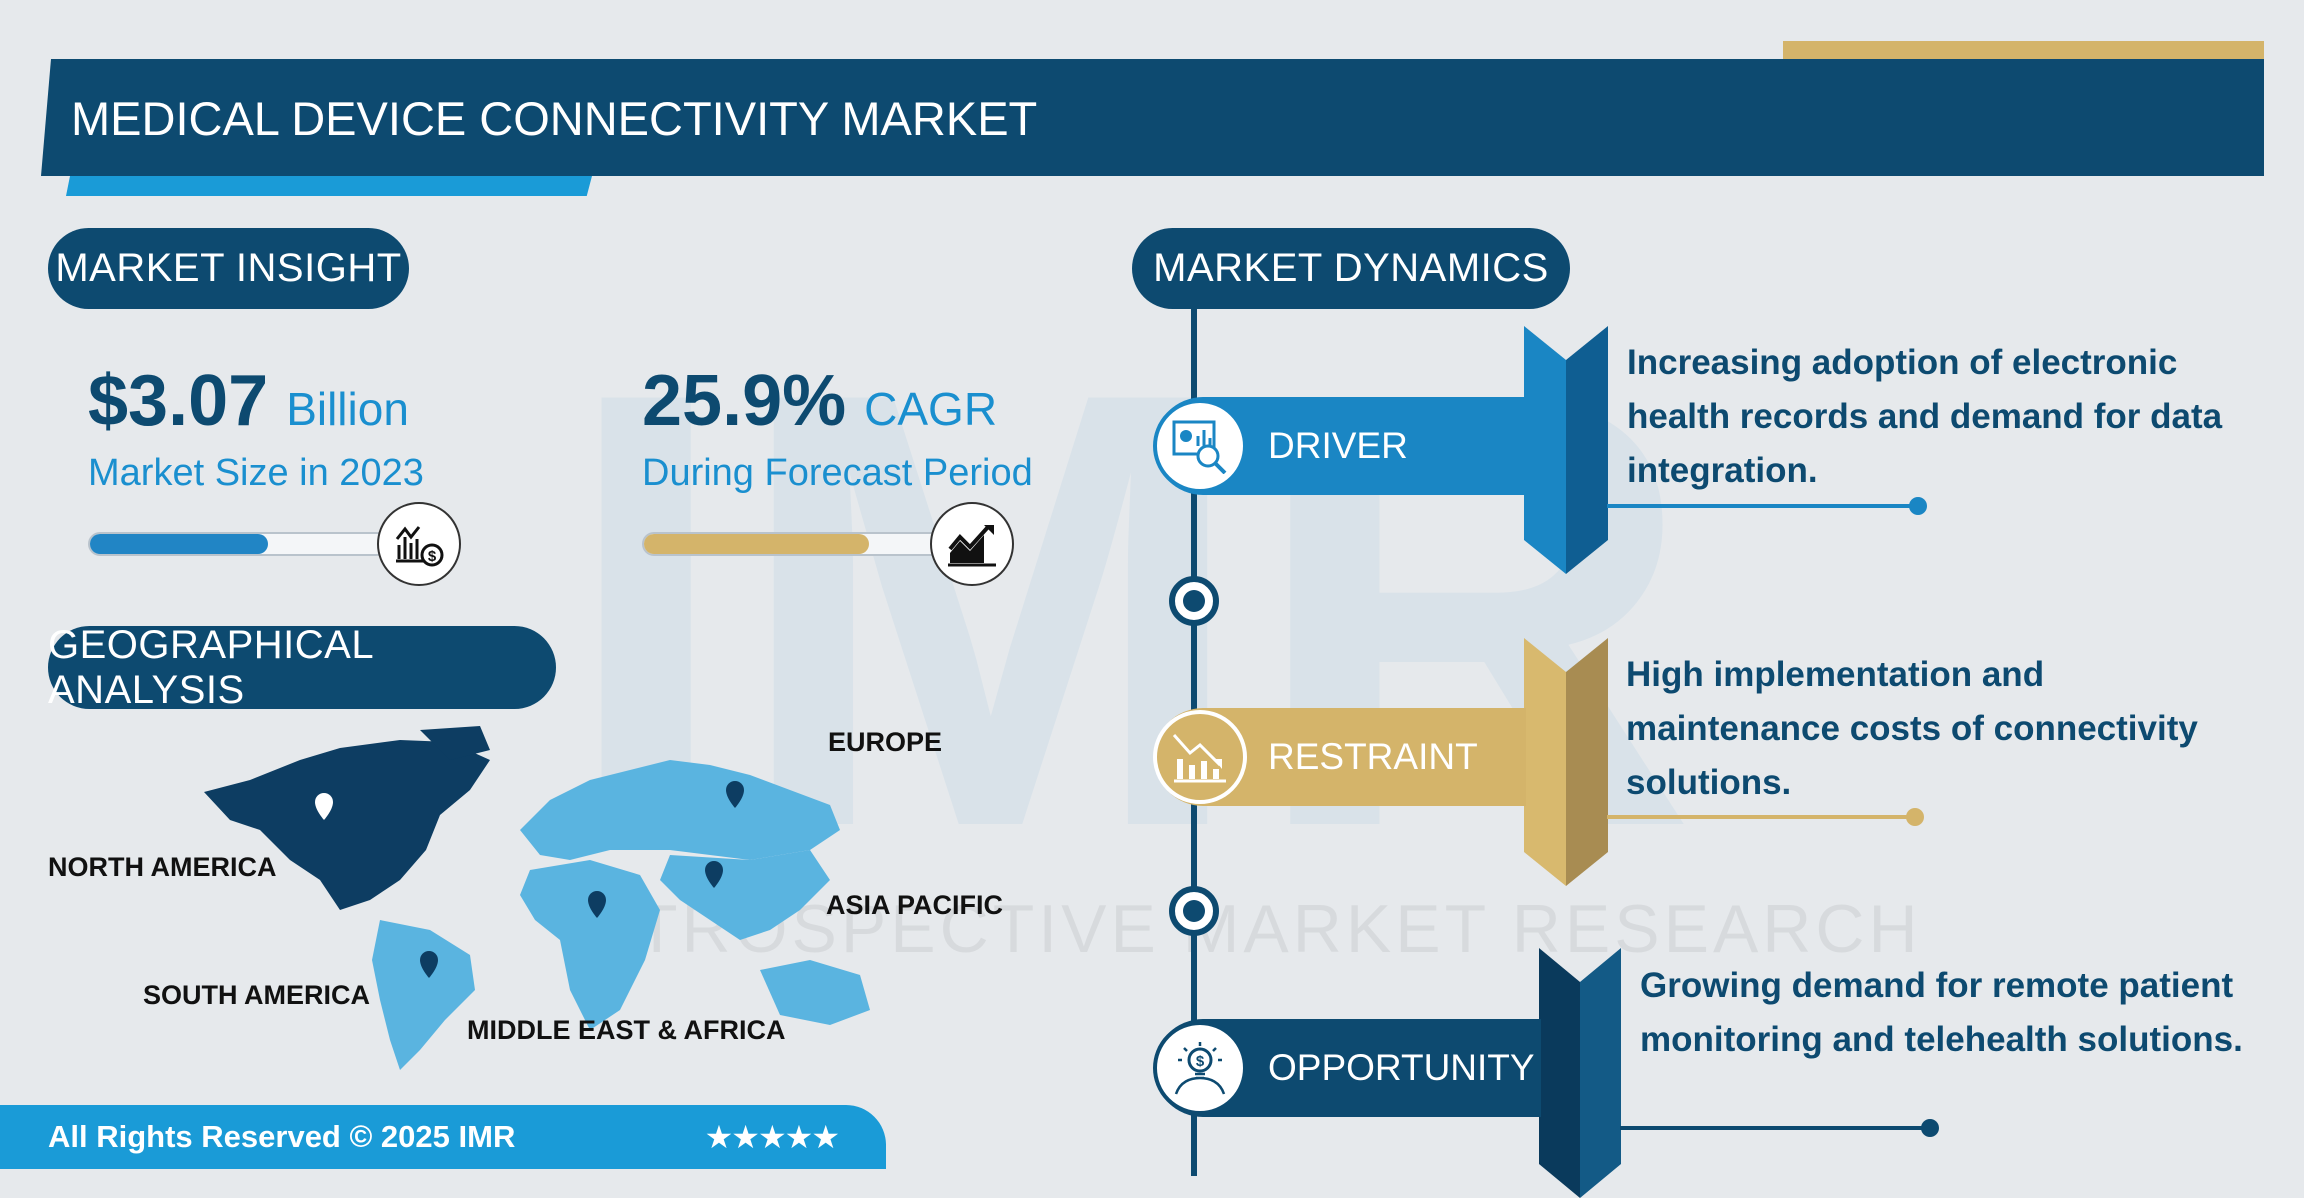  What do you see at coordinates (680, 810) in the screenshot?
I see `map-europe` at bounding box center [680, 810].